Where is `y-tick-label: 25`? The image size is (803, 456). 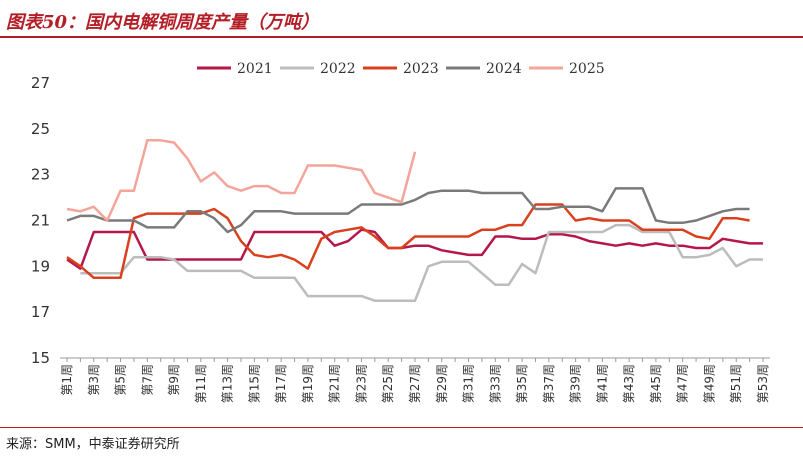
y-tick-label: 25 is located at coordinates (40, 129).